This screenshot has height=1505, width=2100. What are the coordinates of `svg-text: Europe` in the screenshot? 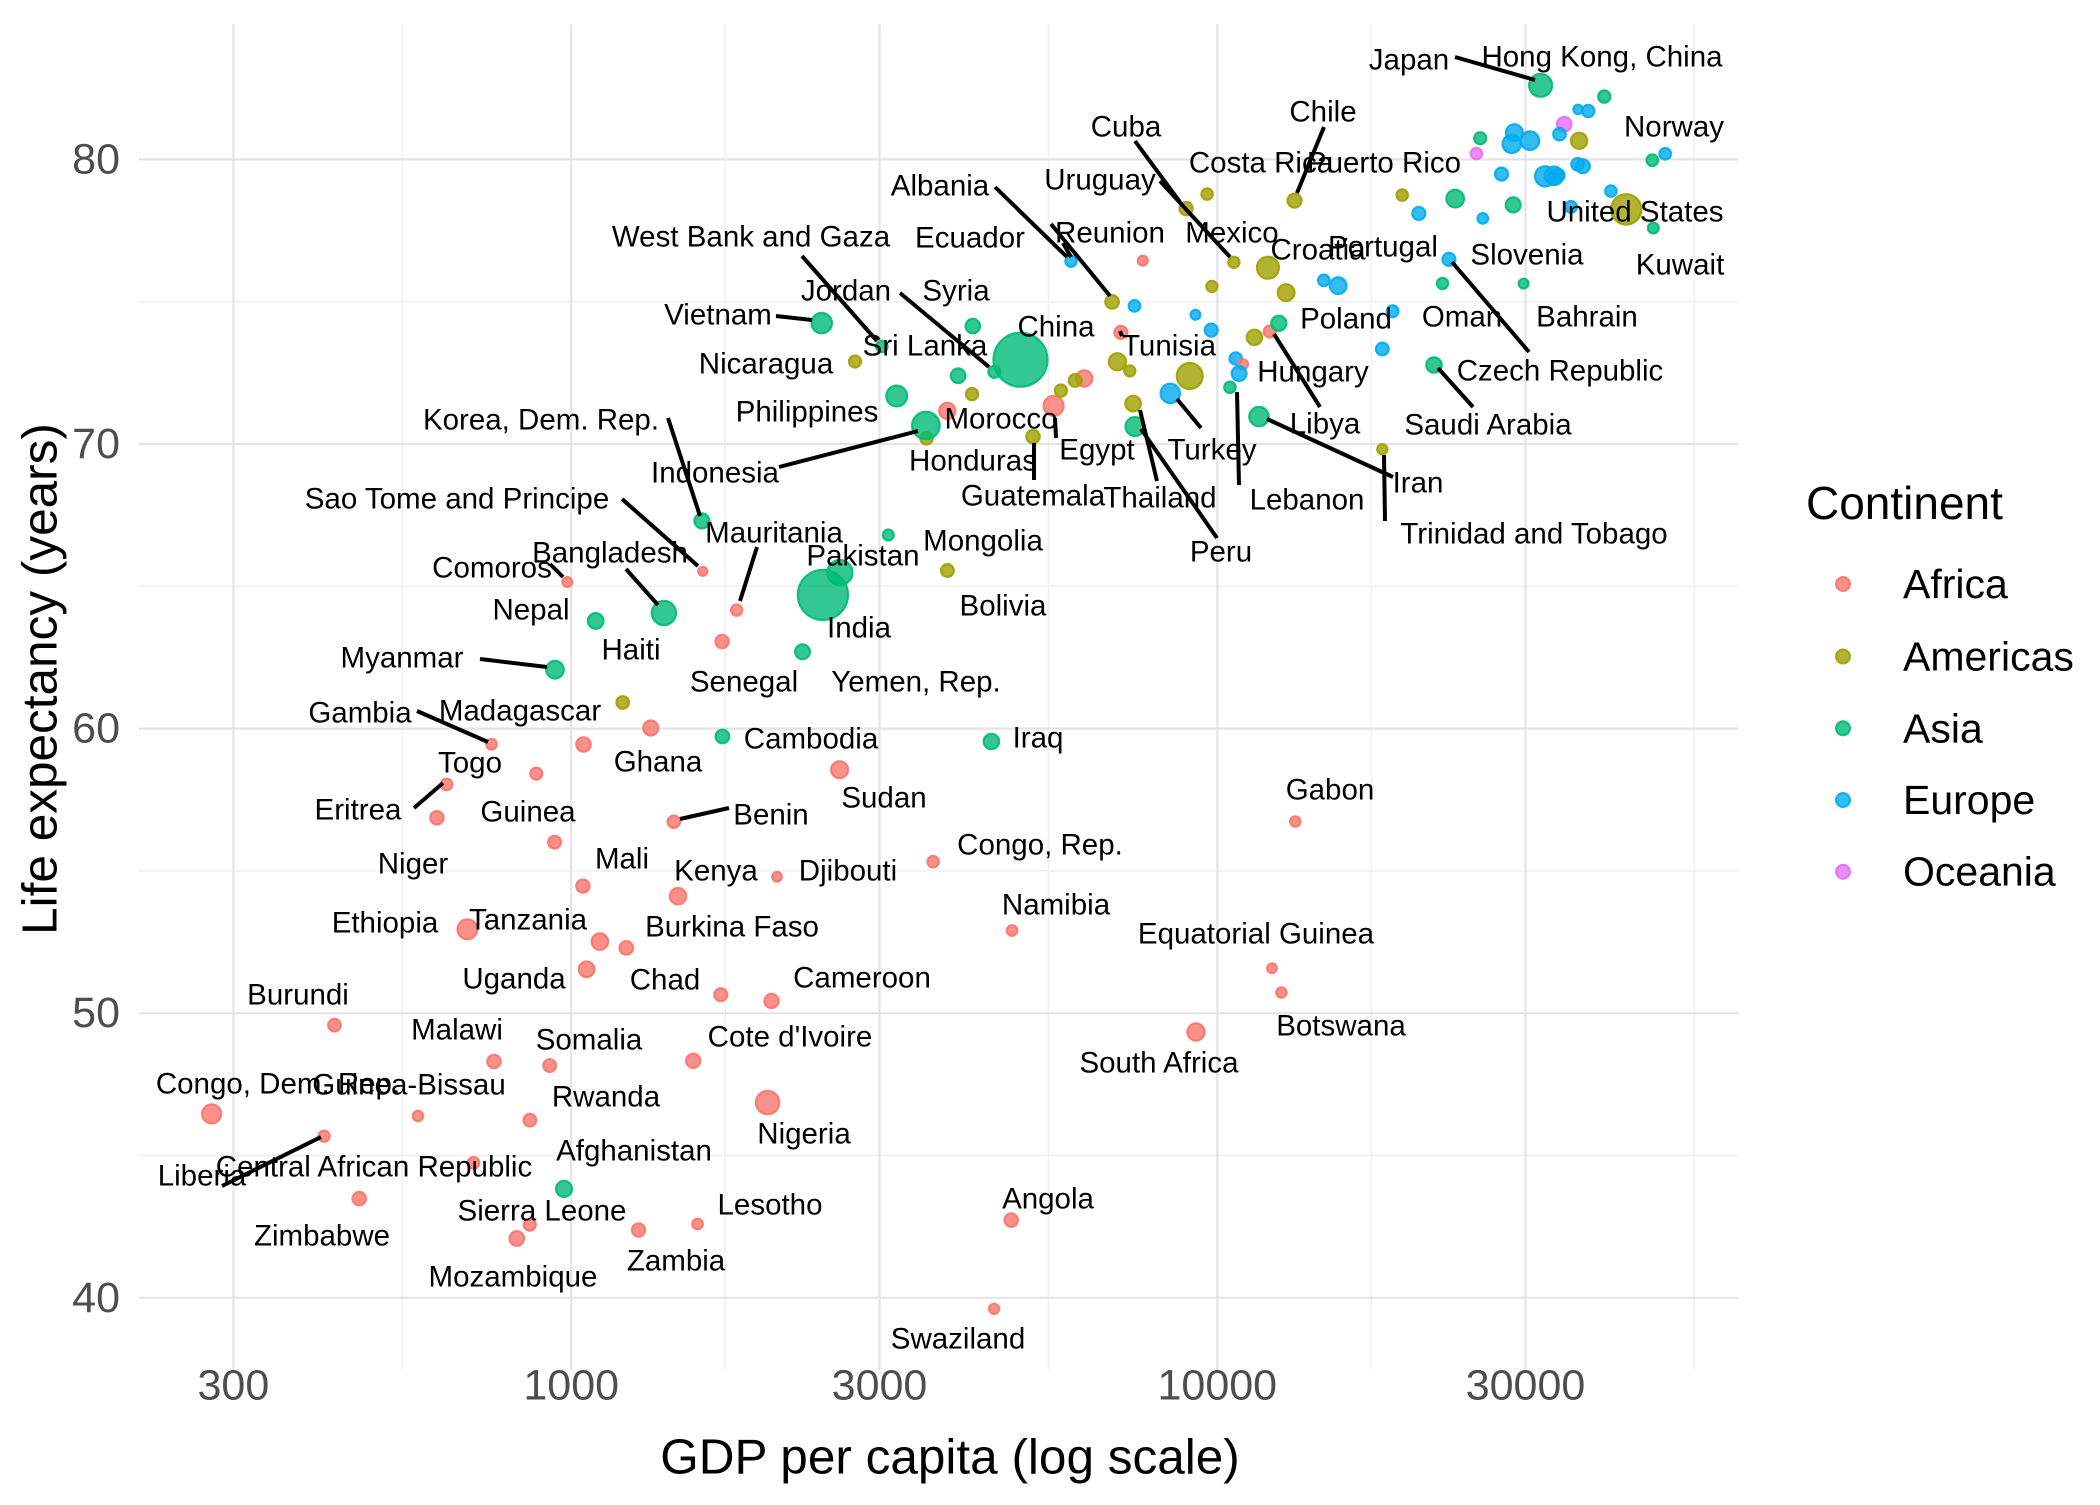 It's located at (1969, 800).